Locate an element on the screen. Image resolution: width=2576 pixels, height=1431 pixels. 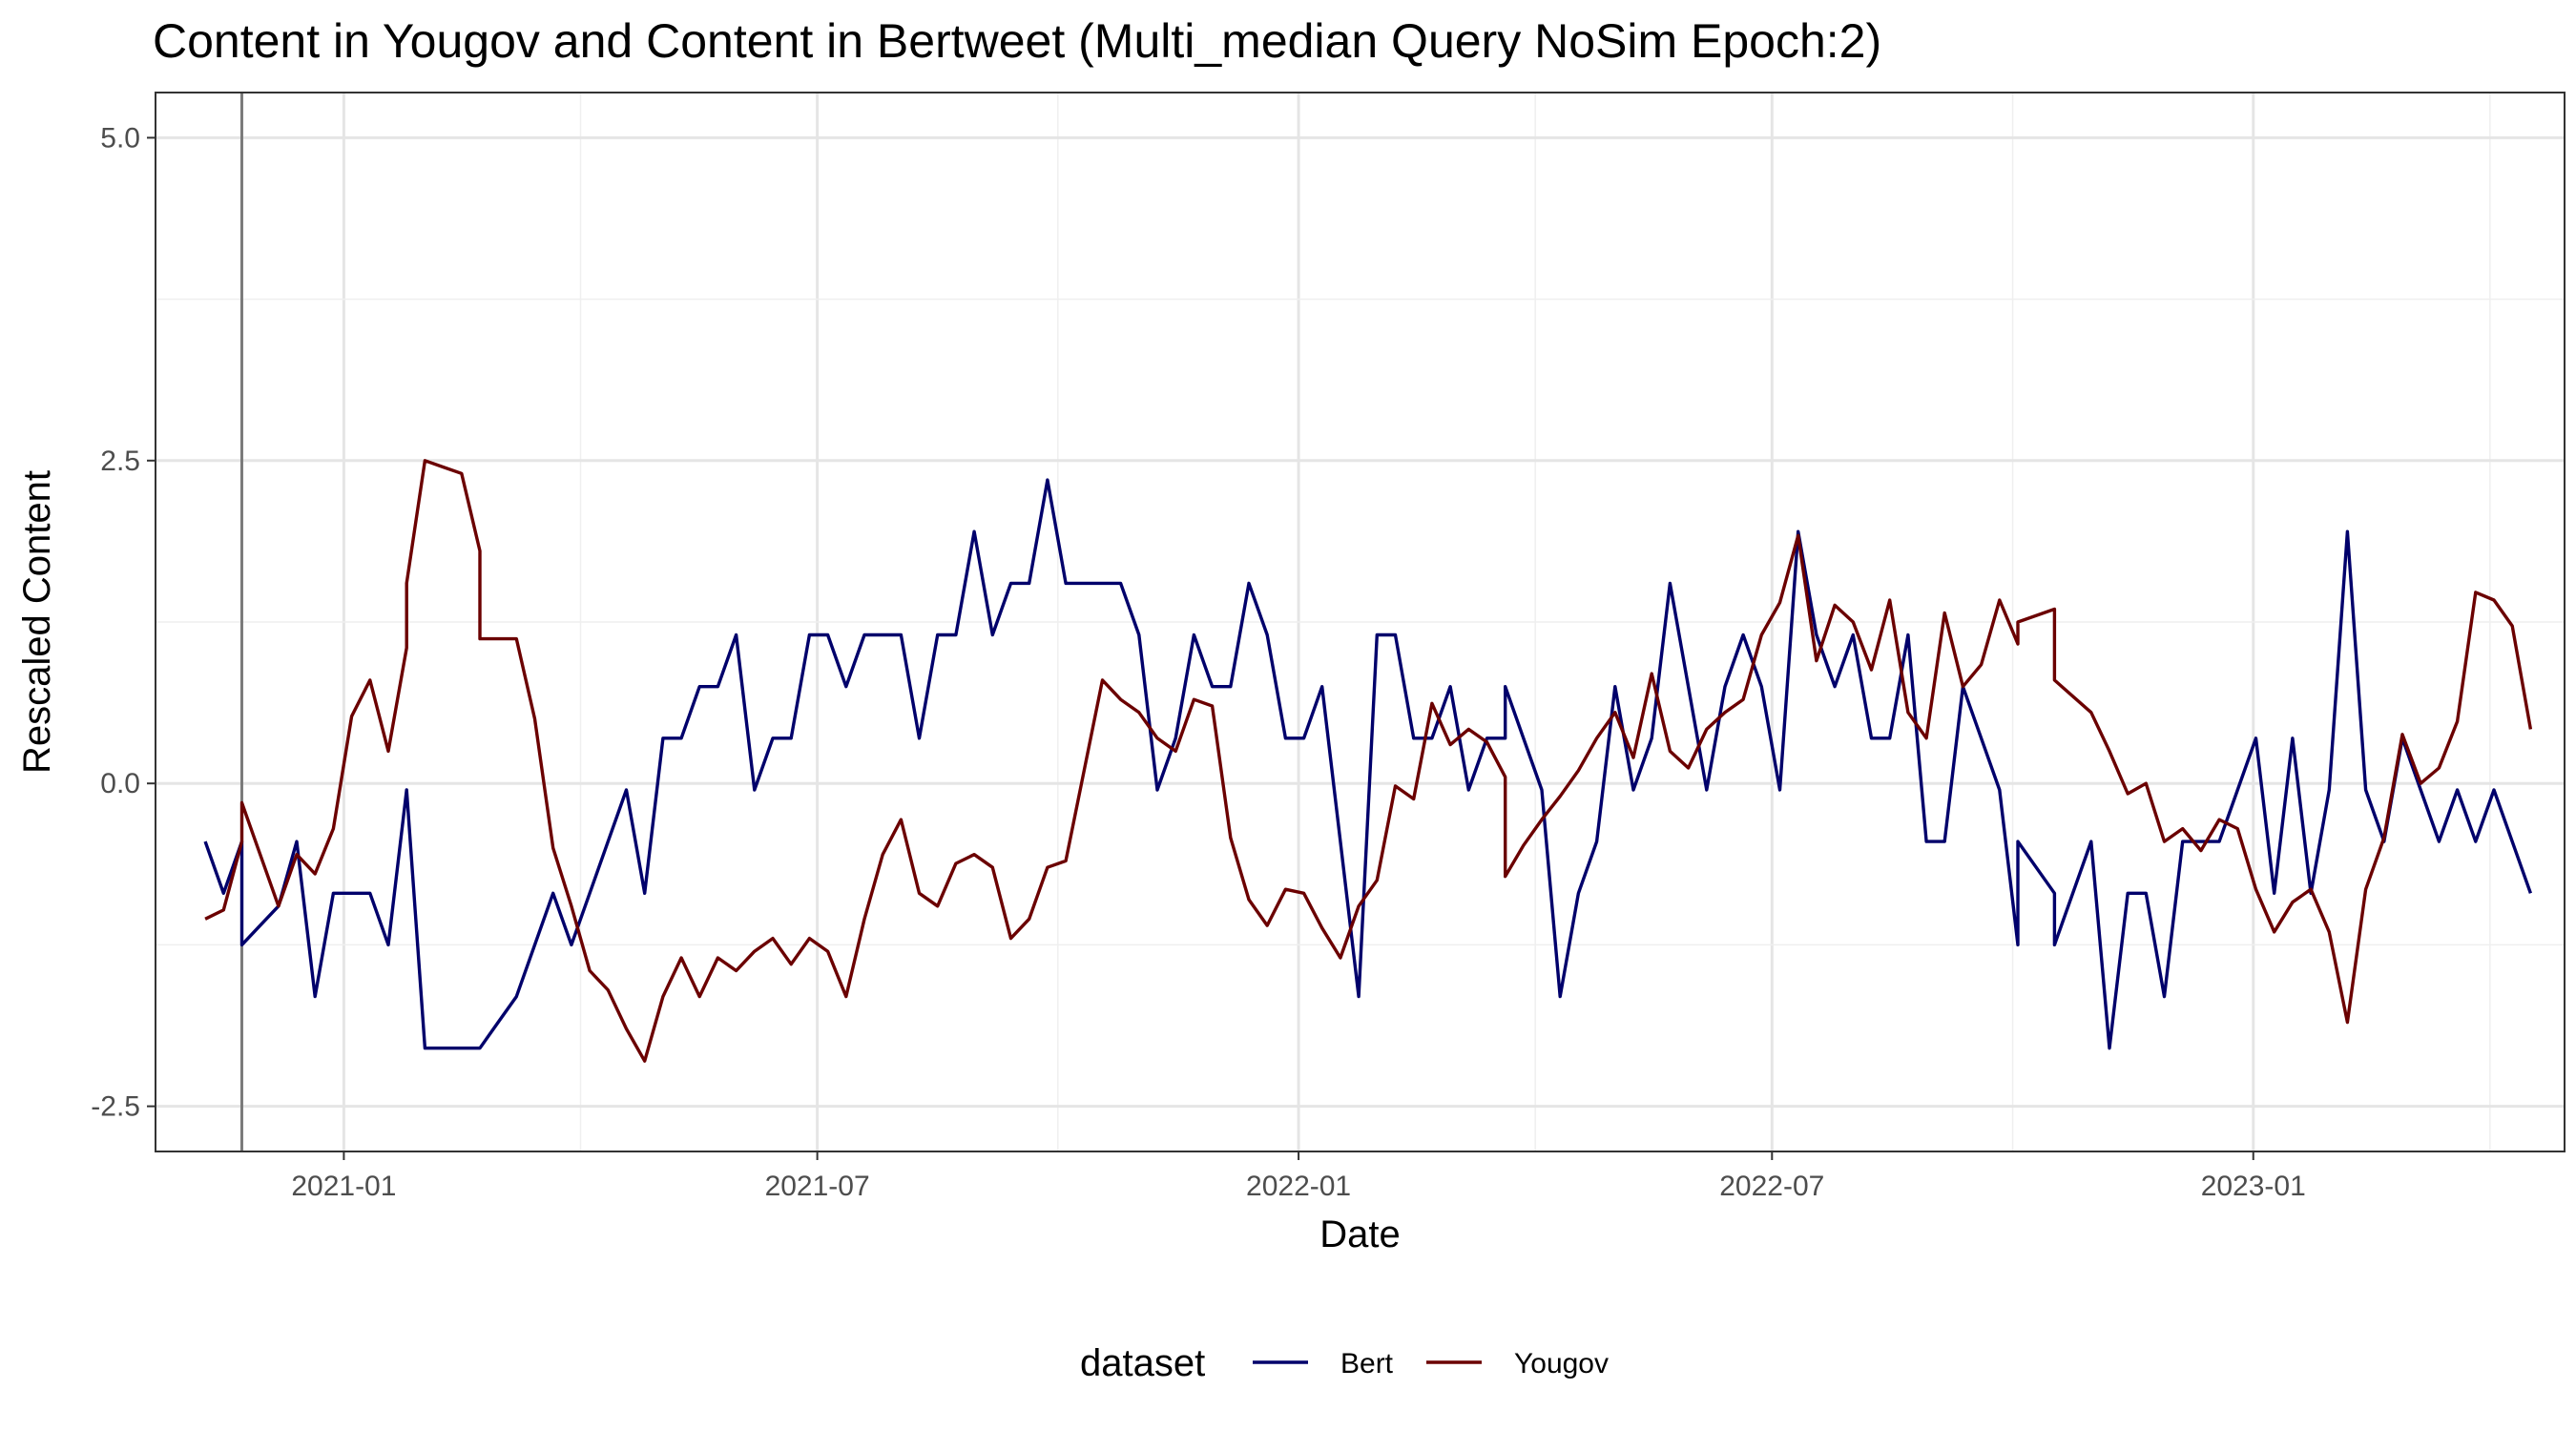
y-tick-label: 0.0 is located at coordinates (120, 783).